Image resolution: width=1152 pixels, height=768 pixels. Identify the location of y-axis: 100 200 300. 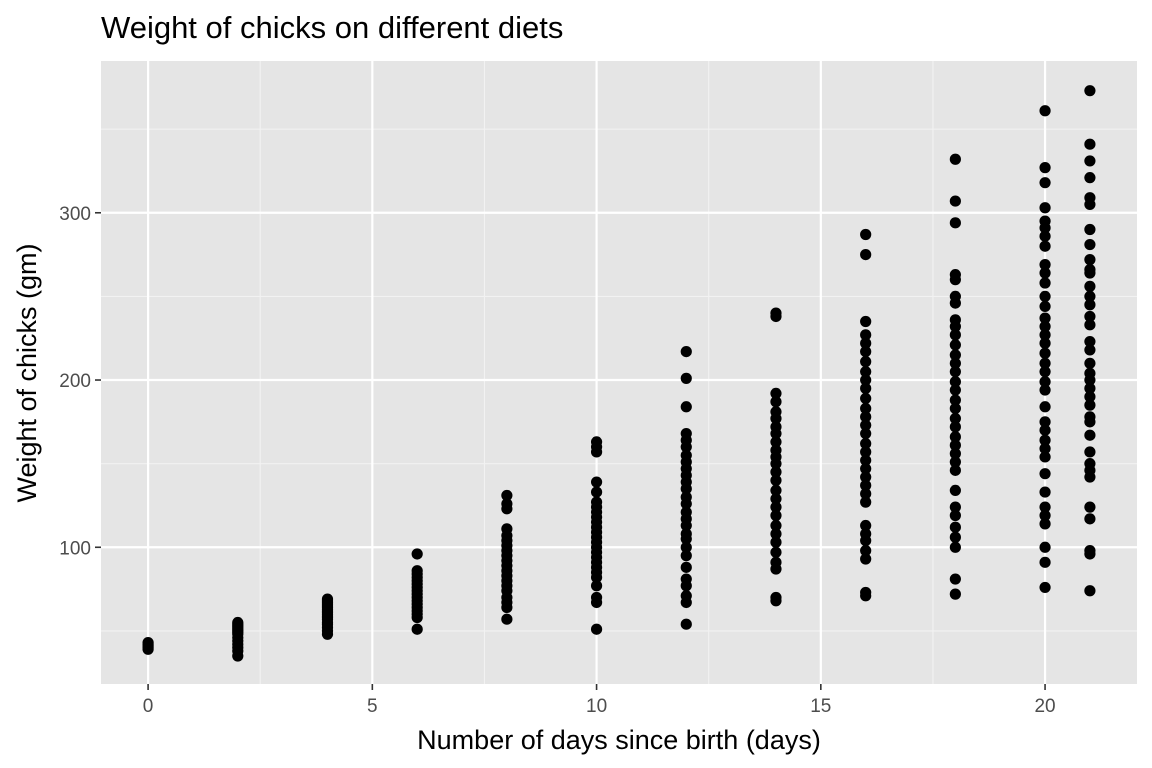
(80, 381).